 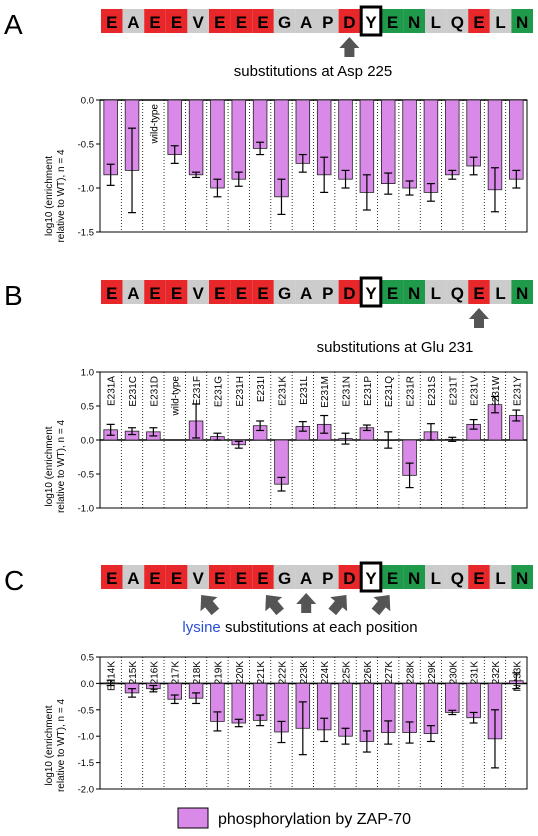 I want to click on tick-label: D225K, so click(x=347, y=676).